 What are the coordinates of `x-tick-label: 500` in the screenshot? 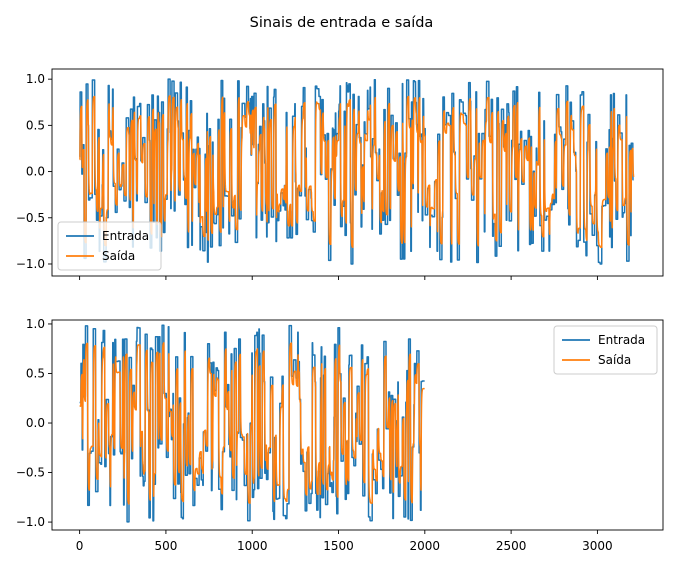 It's located at (165, 546).